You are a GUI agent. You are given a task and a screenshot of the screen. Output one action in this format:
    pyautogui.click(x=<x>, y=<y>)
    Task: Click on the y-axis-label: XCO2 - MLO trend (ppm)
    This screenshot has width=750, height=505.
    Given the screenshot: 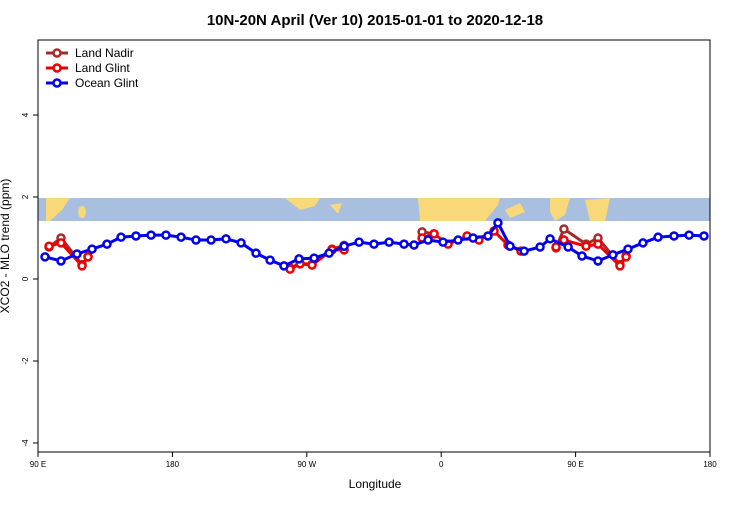 What is the action you would take?
    pyautogui.click(x=6, y=246)
    